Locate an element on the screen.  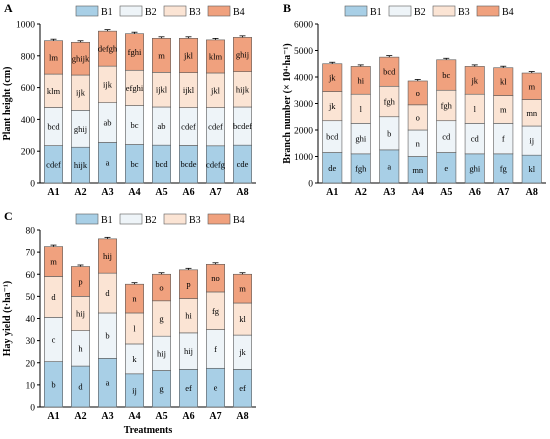
significance-label: hi is located at coordinates (360, 80).